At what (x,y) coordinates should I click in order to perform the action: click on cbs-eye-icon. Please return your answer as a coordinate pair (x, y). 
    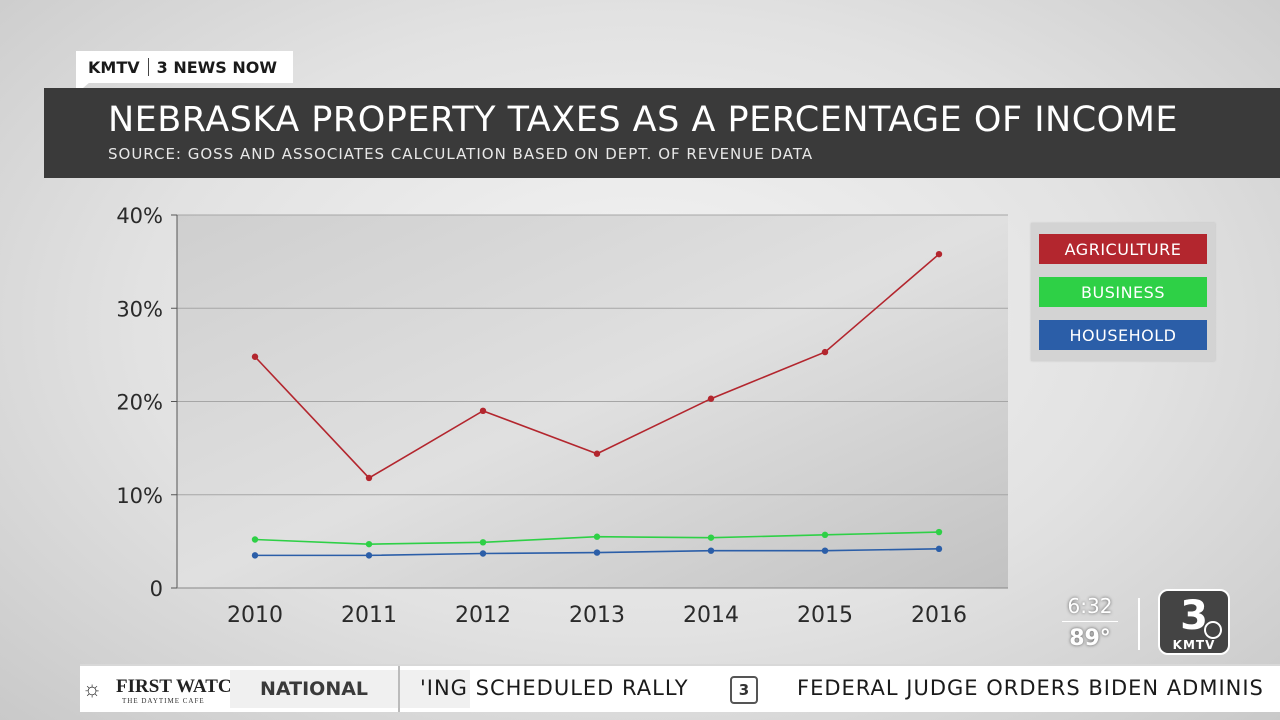
    Looking at the image, I should click on (1213, 630).